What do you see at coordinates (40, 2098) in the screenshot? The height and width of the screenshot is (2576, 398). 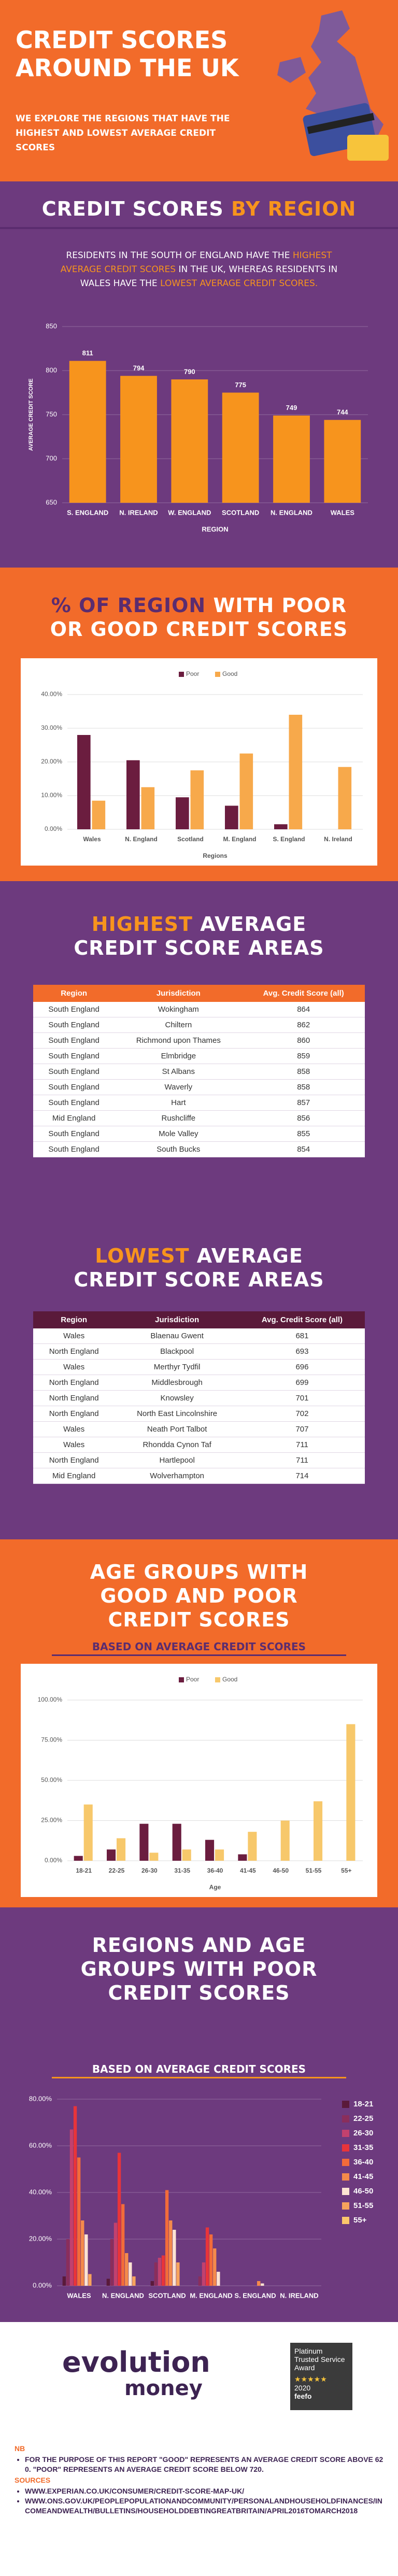 I see `y-tick-label: 80.00%` at bounding box center [40, 2098].